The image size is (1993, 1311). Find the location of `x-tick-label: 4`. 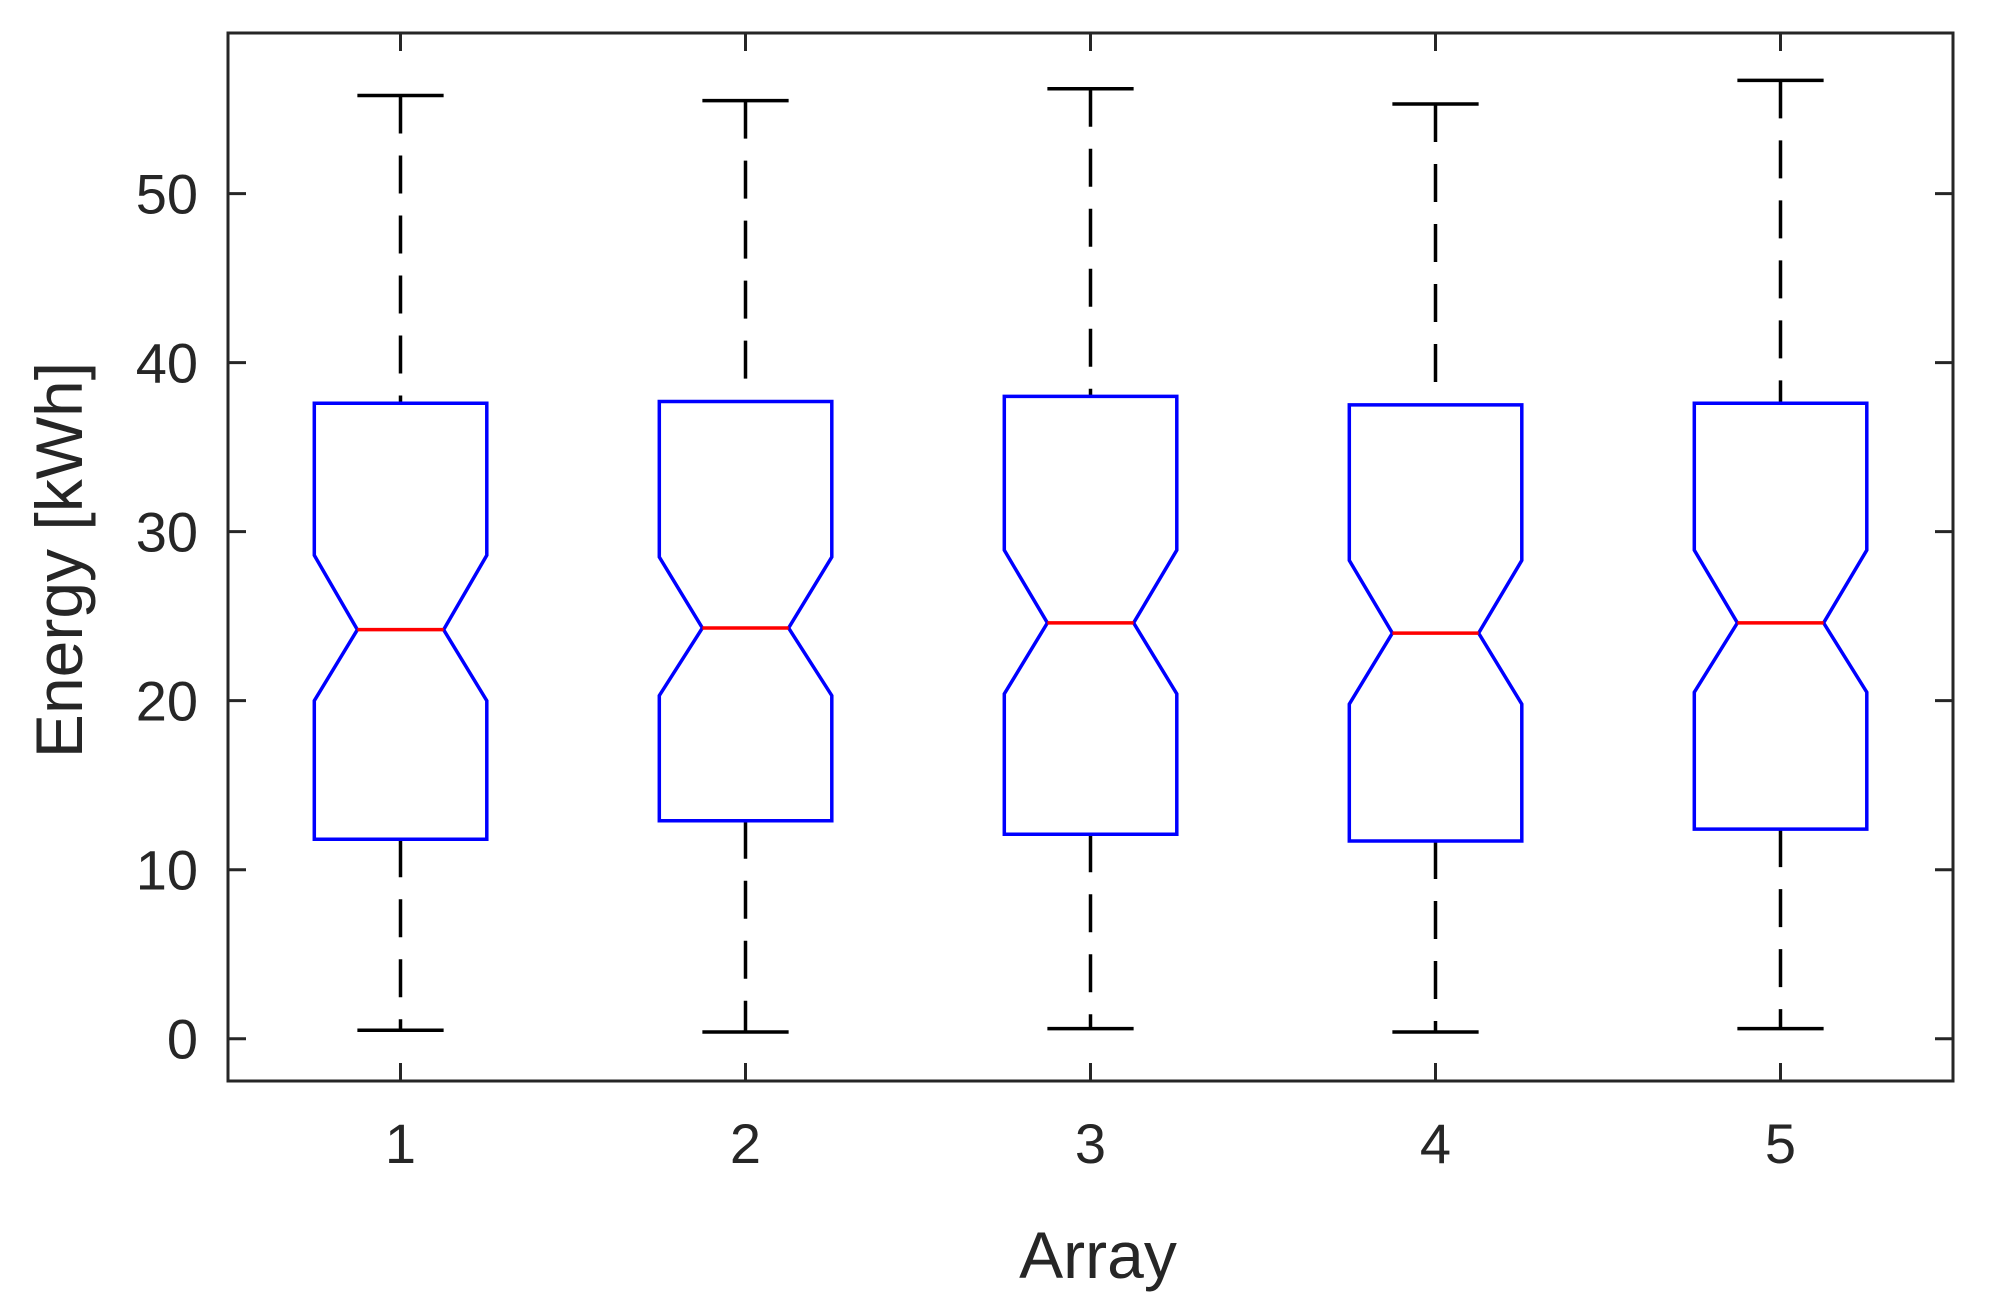

x-tick-label: 4 is located at coordinates (1435, 1143).